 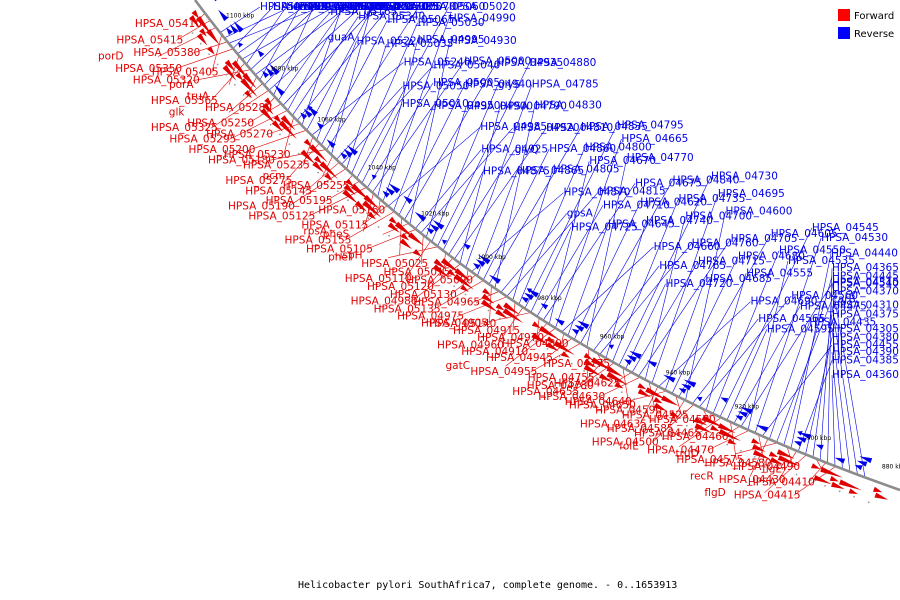 What do you see at coordinates (408, 7) in the screenshot?
I see `gene-label: HPSA_05075` at bounding box center [408, 7].